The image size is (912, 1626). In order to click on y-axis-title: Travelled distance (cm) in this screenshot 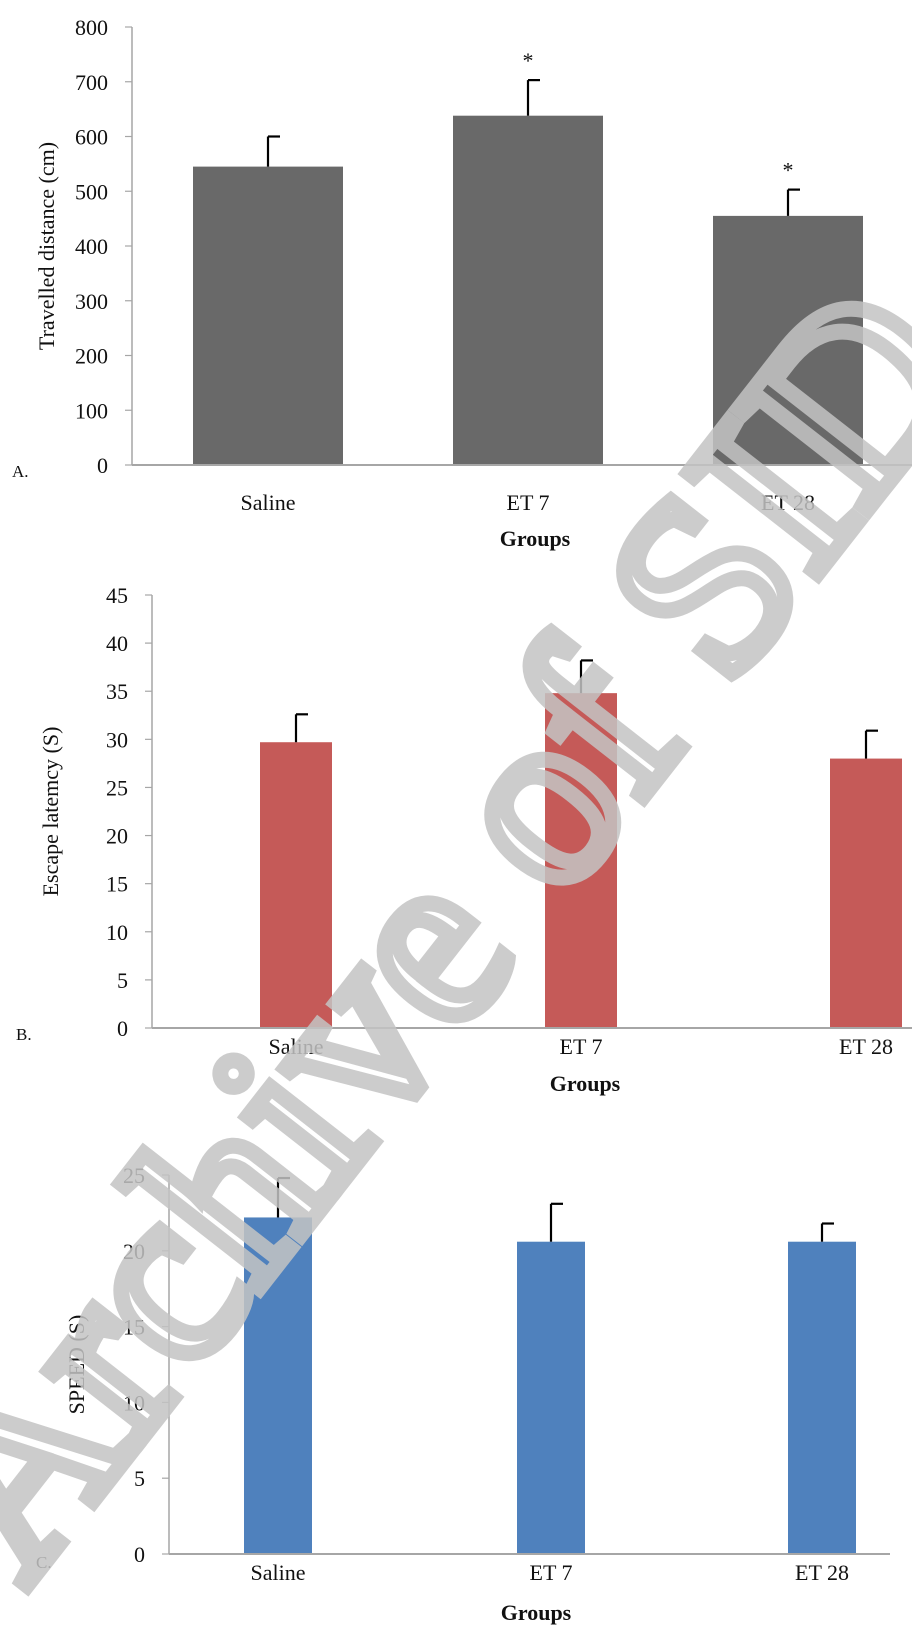, I will do `click(46, 246)`.